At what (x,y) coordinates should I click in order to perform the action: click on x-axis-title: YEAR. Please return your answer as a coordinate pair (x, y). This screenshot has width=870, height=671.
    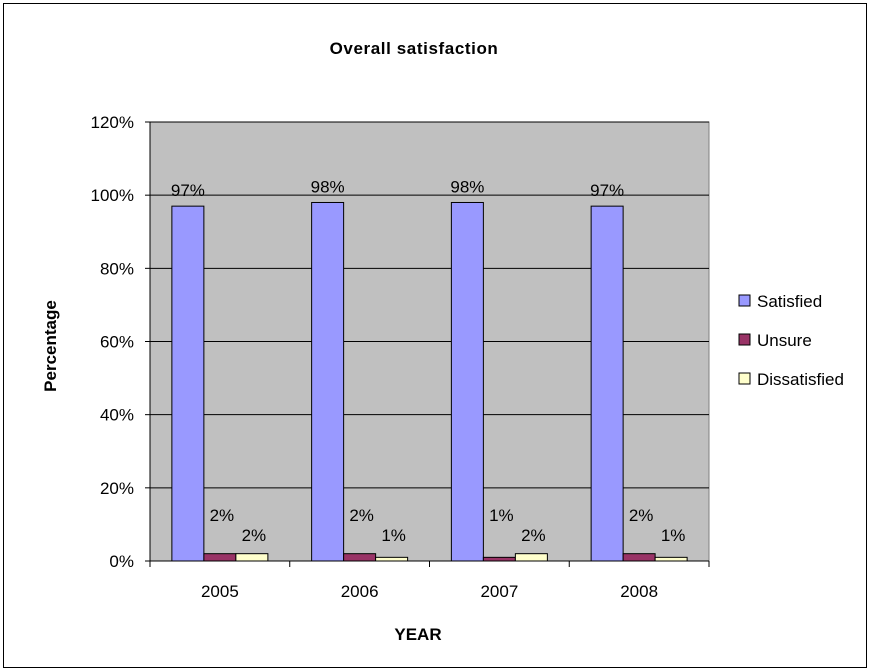
    Looking at the image, I should click on (417, 634).